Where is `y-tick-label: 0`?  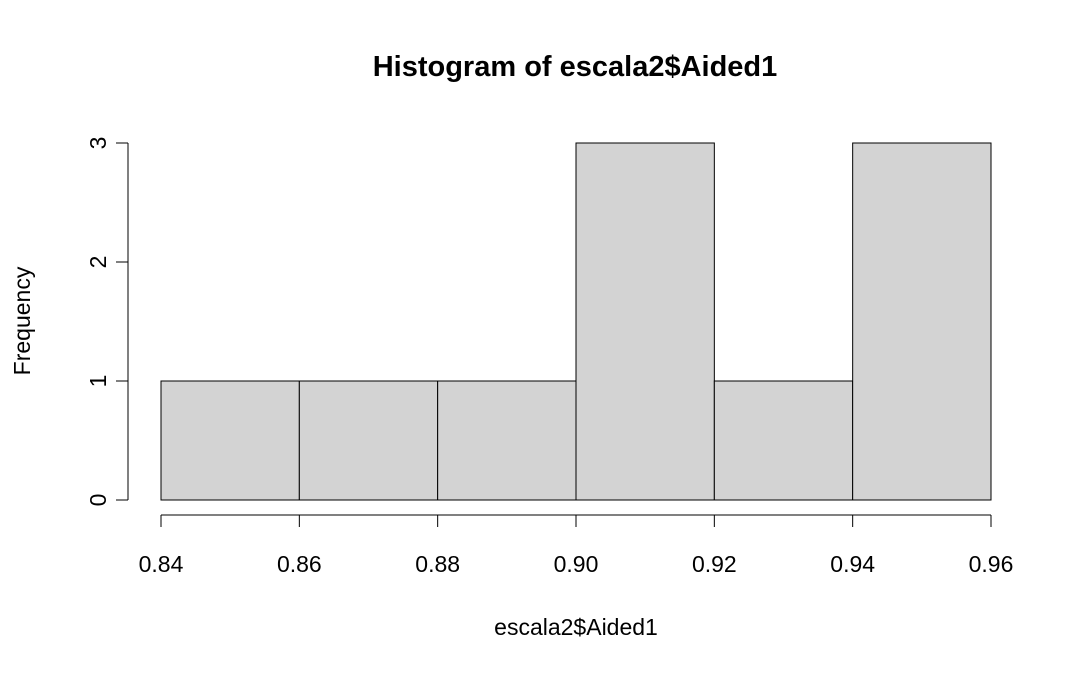
y-tick-label: 0 is located at coordinates (98, 500).